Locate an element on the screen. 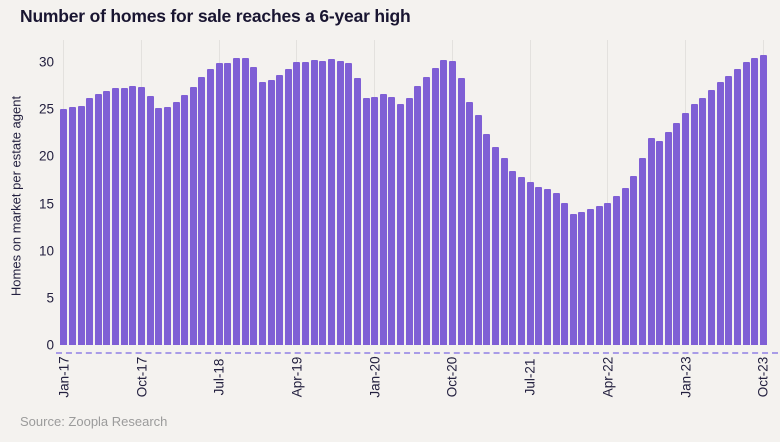 The height and width of the screenshot is (442, 780). x-tick-label: Apr-19 is located at coordinates (297, 377).